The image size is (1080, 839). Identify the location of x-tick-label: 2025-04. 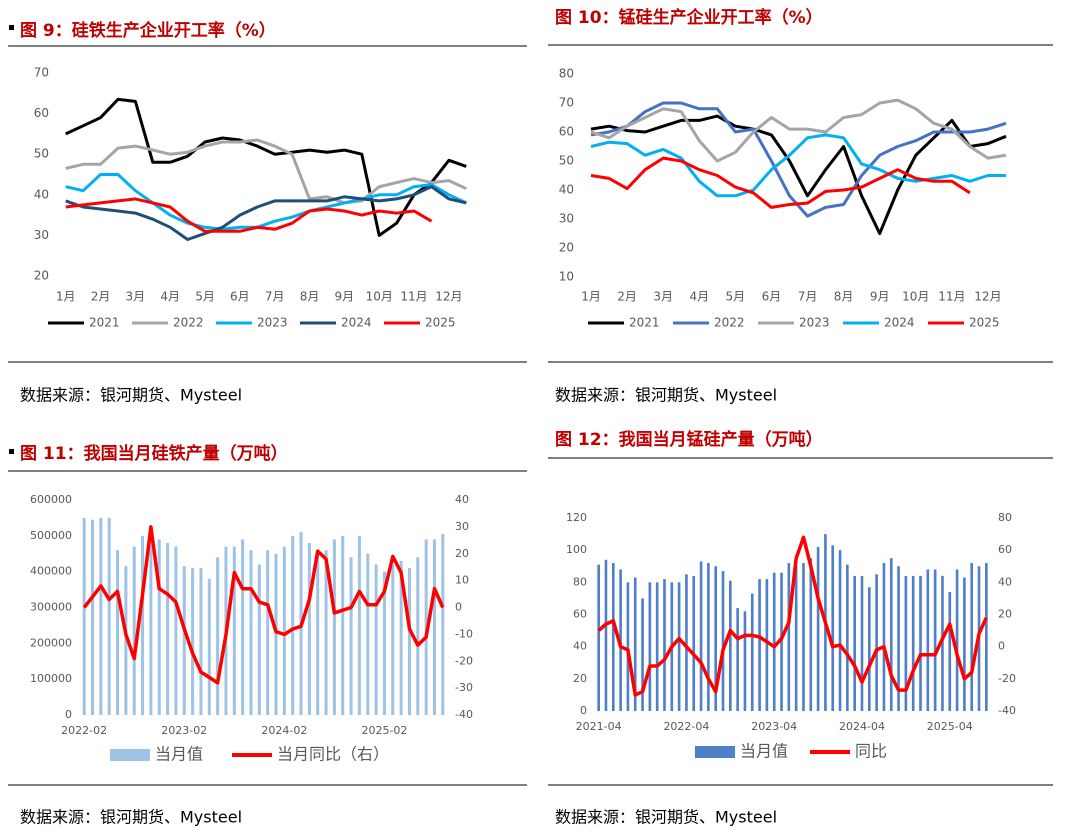
(950, 726).